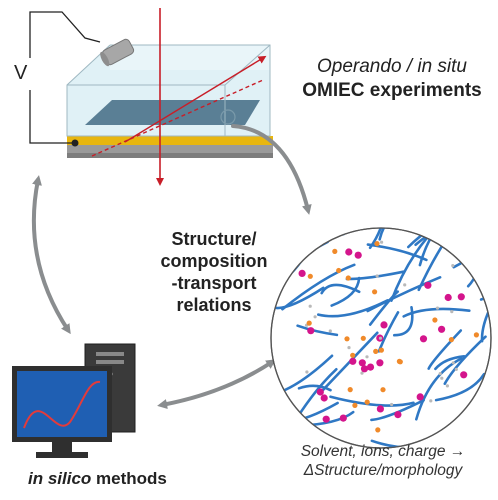 The width and height of the screenshot is (498, 500). What do you see at coordinates (65, 34) in the screenshot?
I see `wire-top` at bounding box center [65, 34].